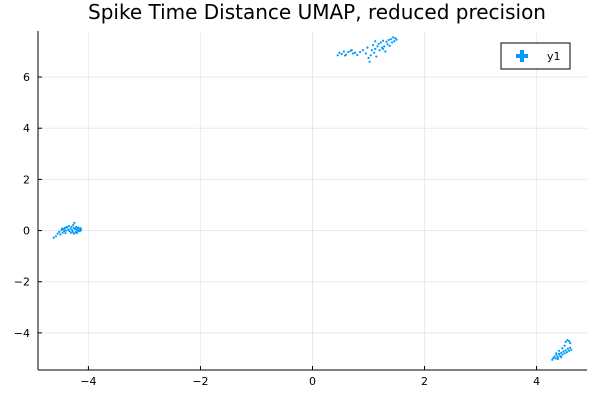  Describe the element at coordinates (554, 56) in the screenshot. I see `legend-label-y1: y1` at that location.